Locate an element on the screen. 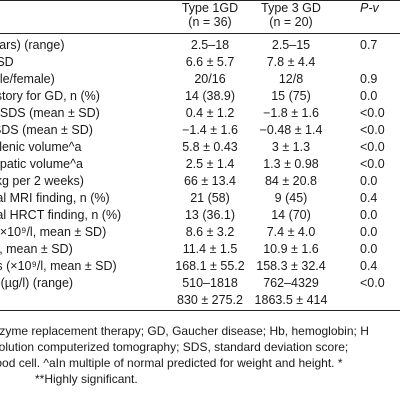 The height and width of the screenshot is (400, 400). type1-value: −1.4 ± 1.6 is located at coordinates (210, 130).